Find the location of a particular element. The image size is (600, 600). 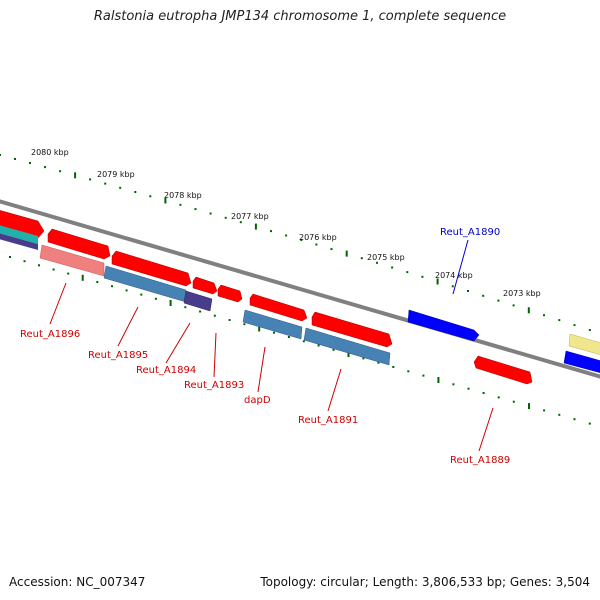

tick-label-2073: 2073 kbp is located at coordinates (522, 293).